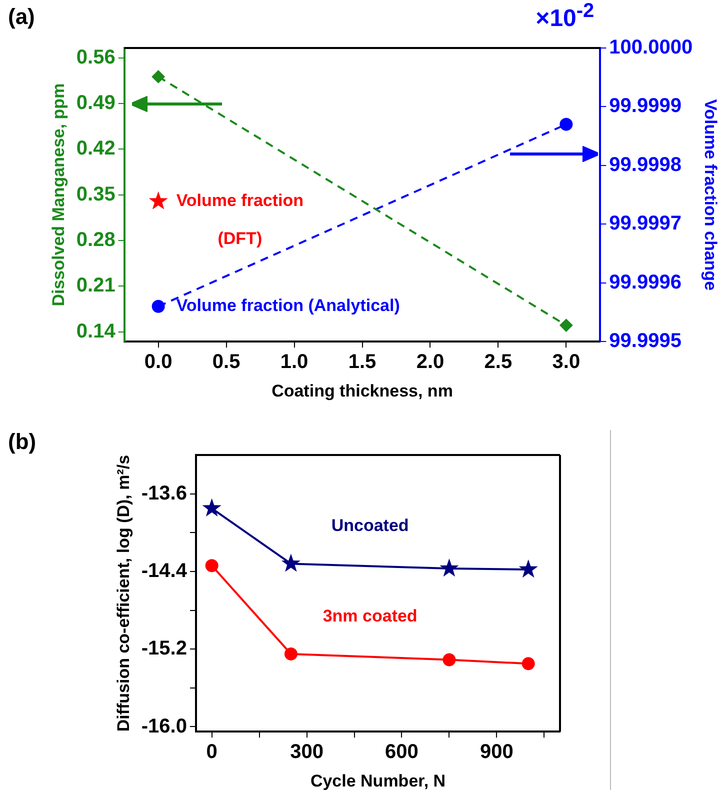 The height and width of the screenshot is (802, 728). What do you see at coordinates (497, 752) in the screenshot?
I see `x-tick-label: 900` at bounding box center [497, 752].